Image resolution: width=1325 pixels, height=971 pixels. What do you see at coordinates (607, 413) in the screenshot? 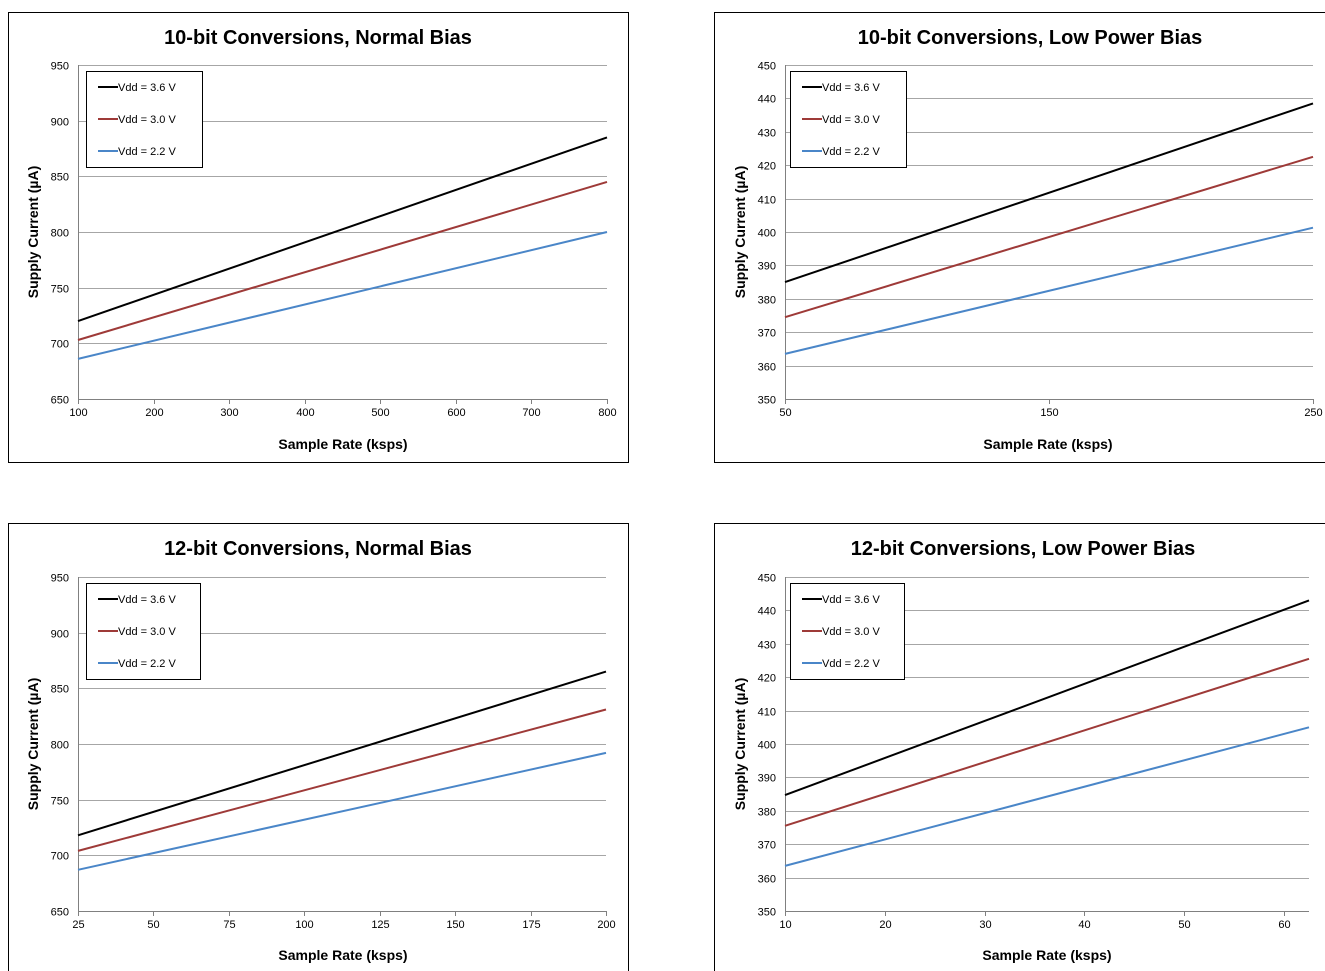
I see `x-tick-label: 800` at bounding box center [607, 413].